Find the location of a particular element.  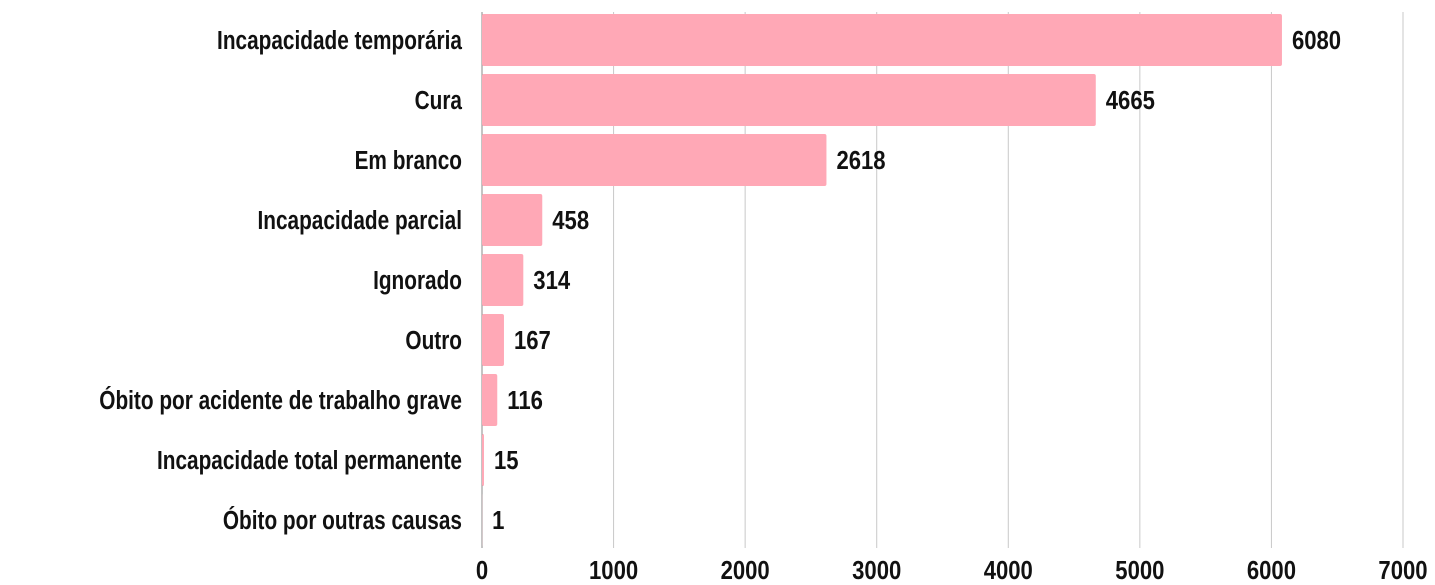

y-tick-label: Óbito por outras causas is located at coordinates (342, 520).